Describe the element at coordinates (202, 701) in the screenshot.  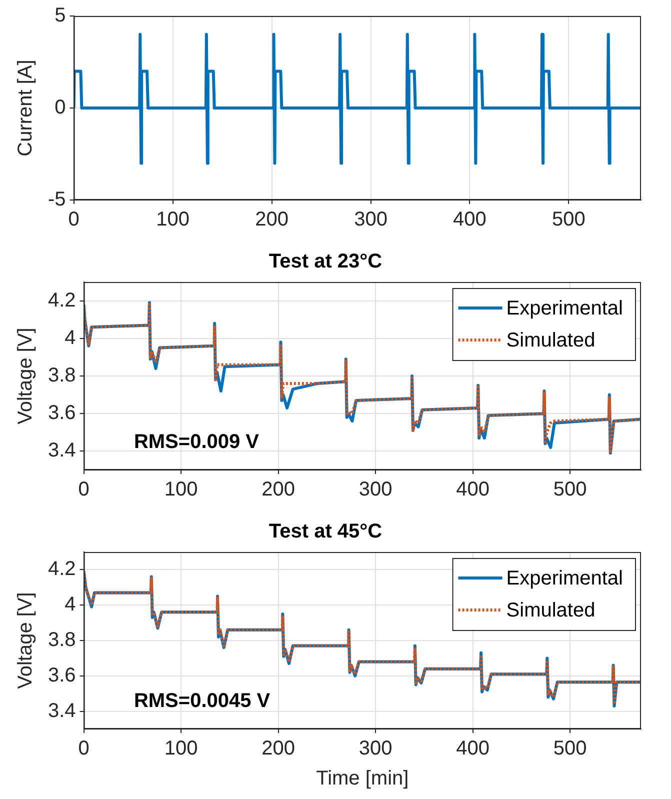
I see `annotation: RMS=0.0045 V` at that location.